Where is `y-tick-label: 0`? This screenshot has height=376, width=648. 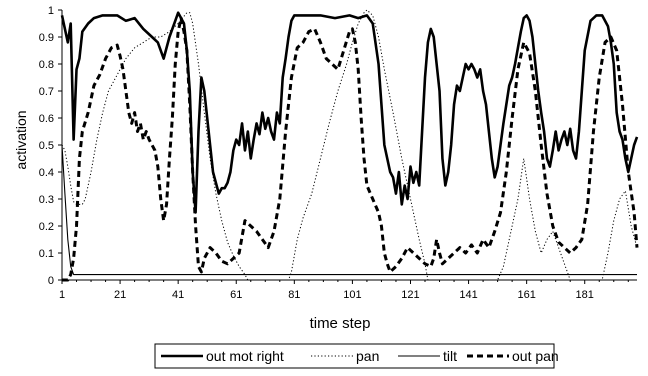 y-tick-label: 0 is located at coordinates (51, 281).